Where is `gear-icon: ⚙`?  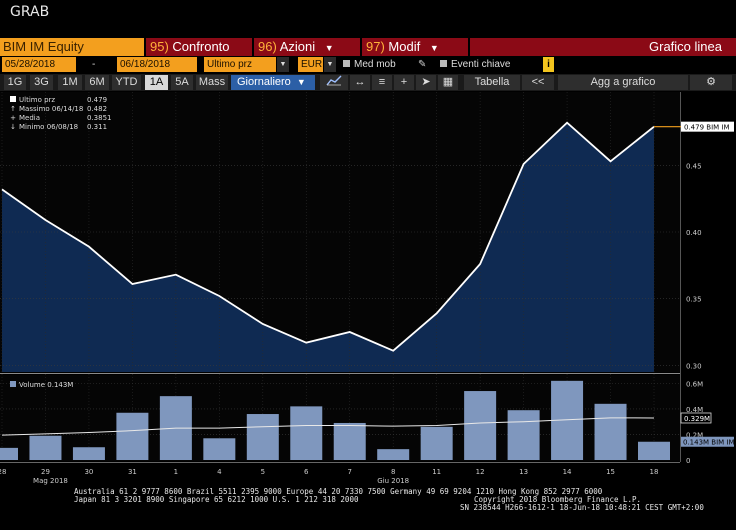
gear-icon: ⚙ is located at coordinates (711, 82).